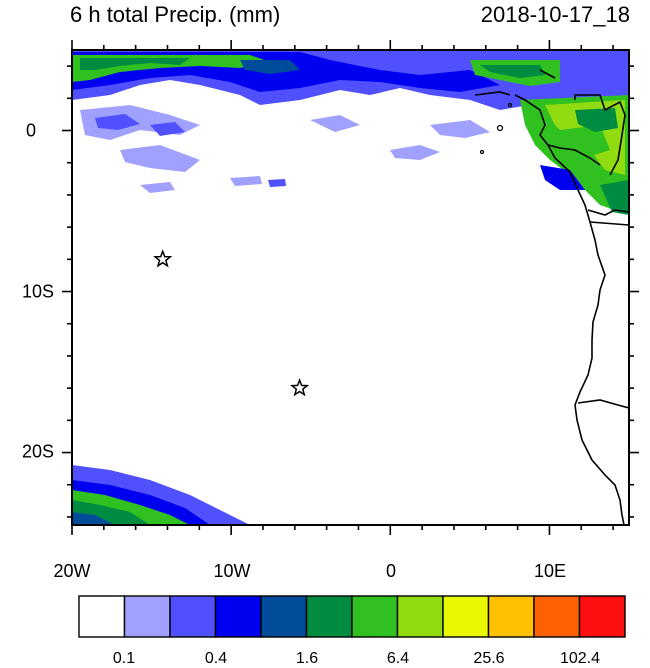 The height and width of the screenshot is (668, 650). Describe the element at coordinates (38, 451) in the screenshot. I see `lat-tick-label: 20S` at that location.